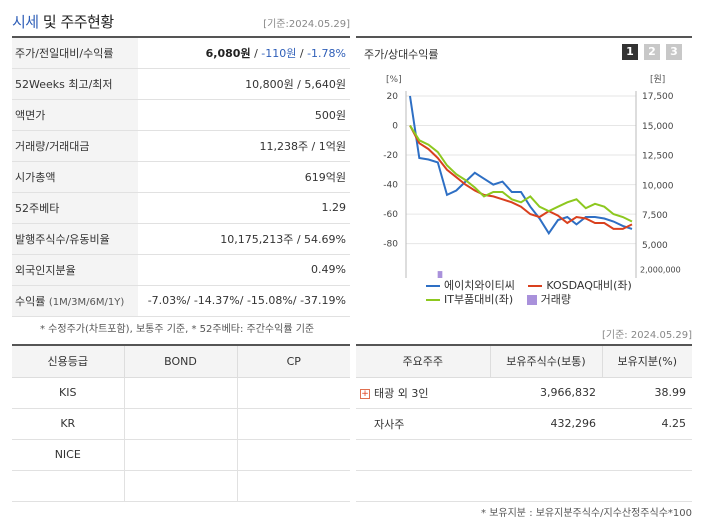 Image resolution: width=702 pixels, height=525 pixels. I want to click on agency-name: KR, so click(68, 424).